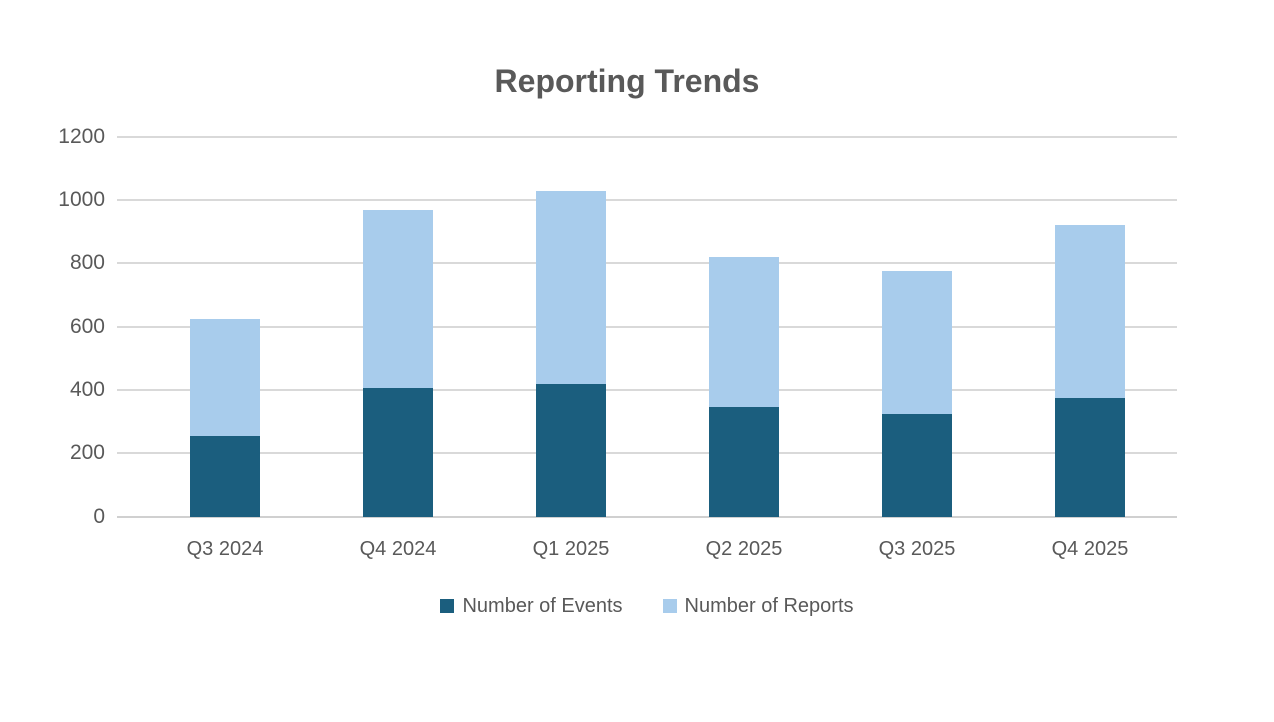 The image size is (1274, 722). Describe the element at coordinates (542, 605) in the screenshot. I see `legend-label: Number of Events` at that location.